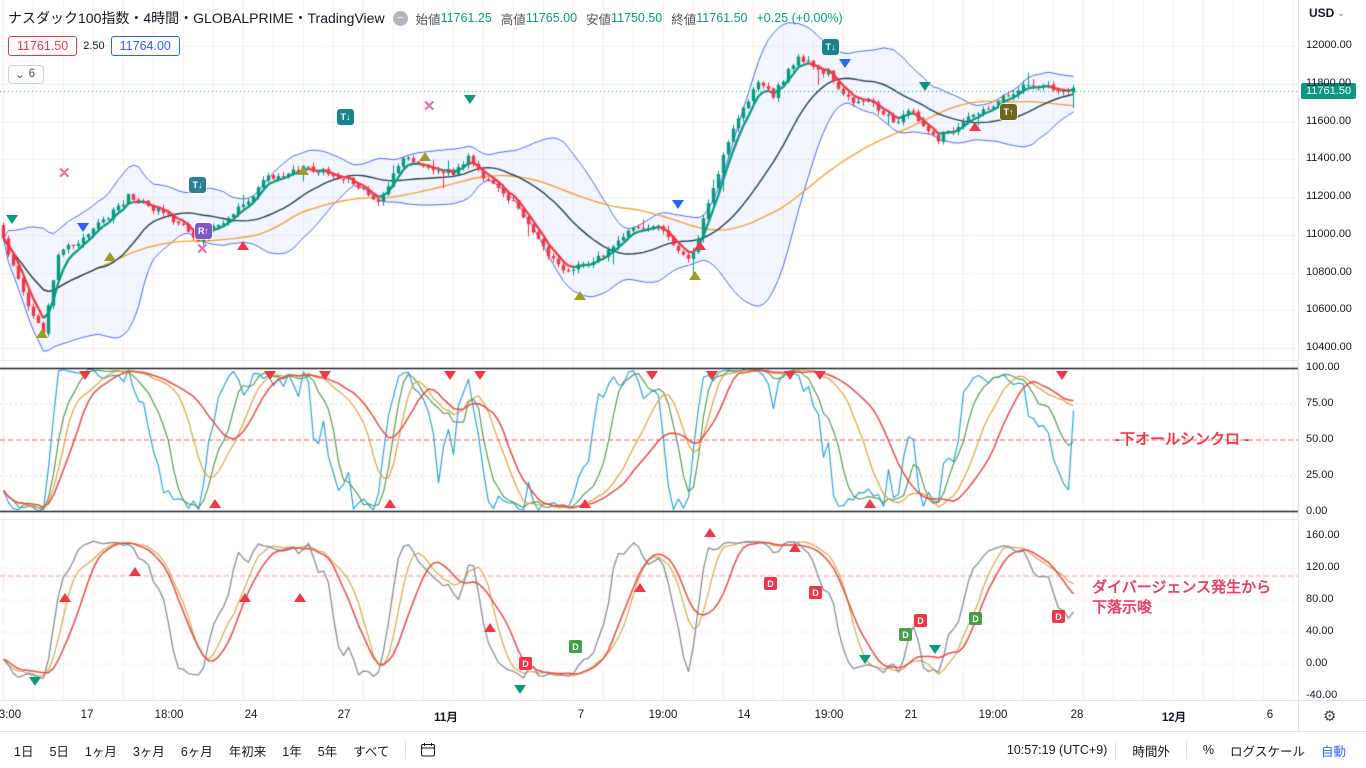 The image size is (1366, 768). I want to click on price-axis-label: 11600.00, so click(1329, 120).